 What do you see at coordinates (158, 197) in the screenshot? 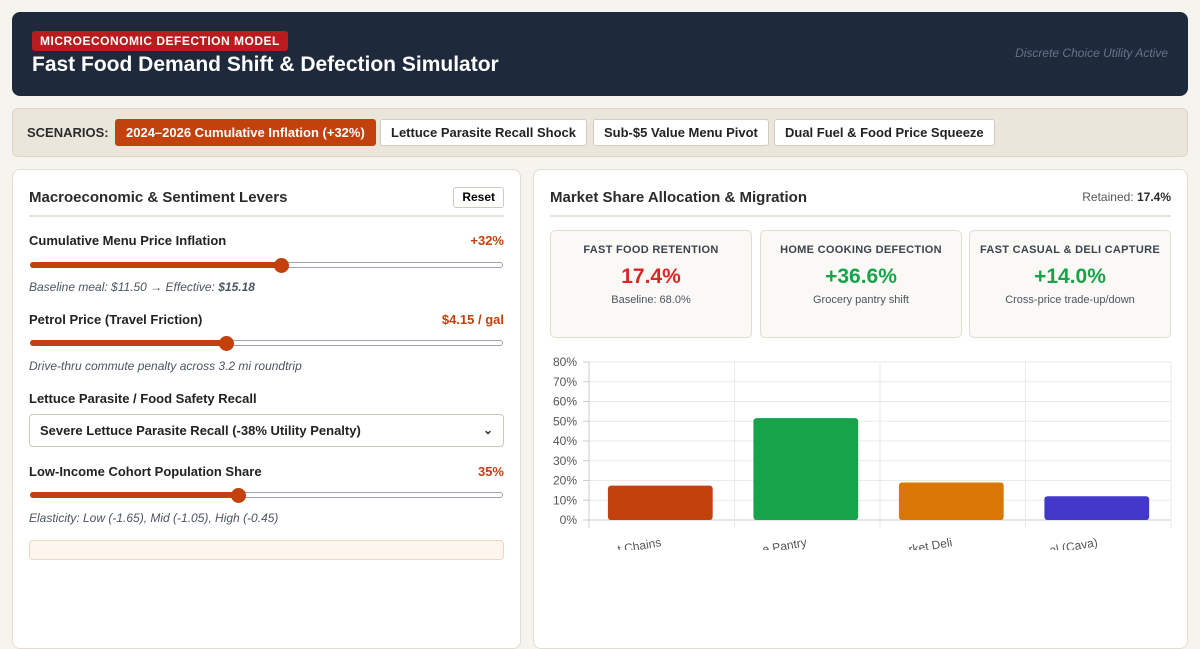
I see `levers-title: Macroeconomic & Sentiment Levers` at bounding box center [158, 197].